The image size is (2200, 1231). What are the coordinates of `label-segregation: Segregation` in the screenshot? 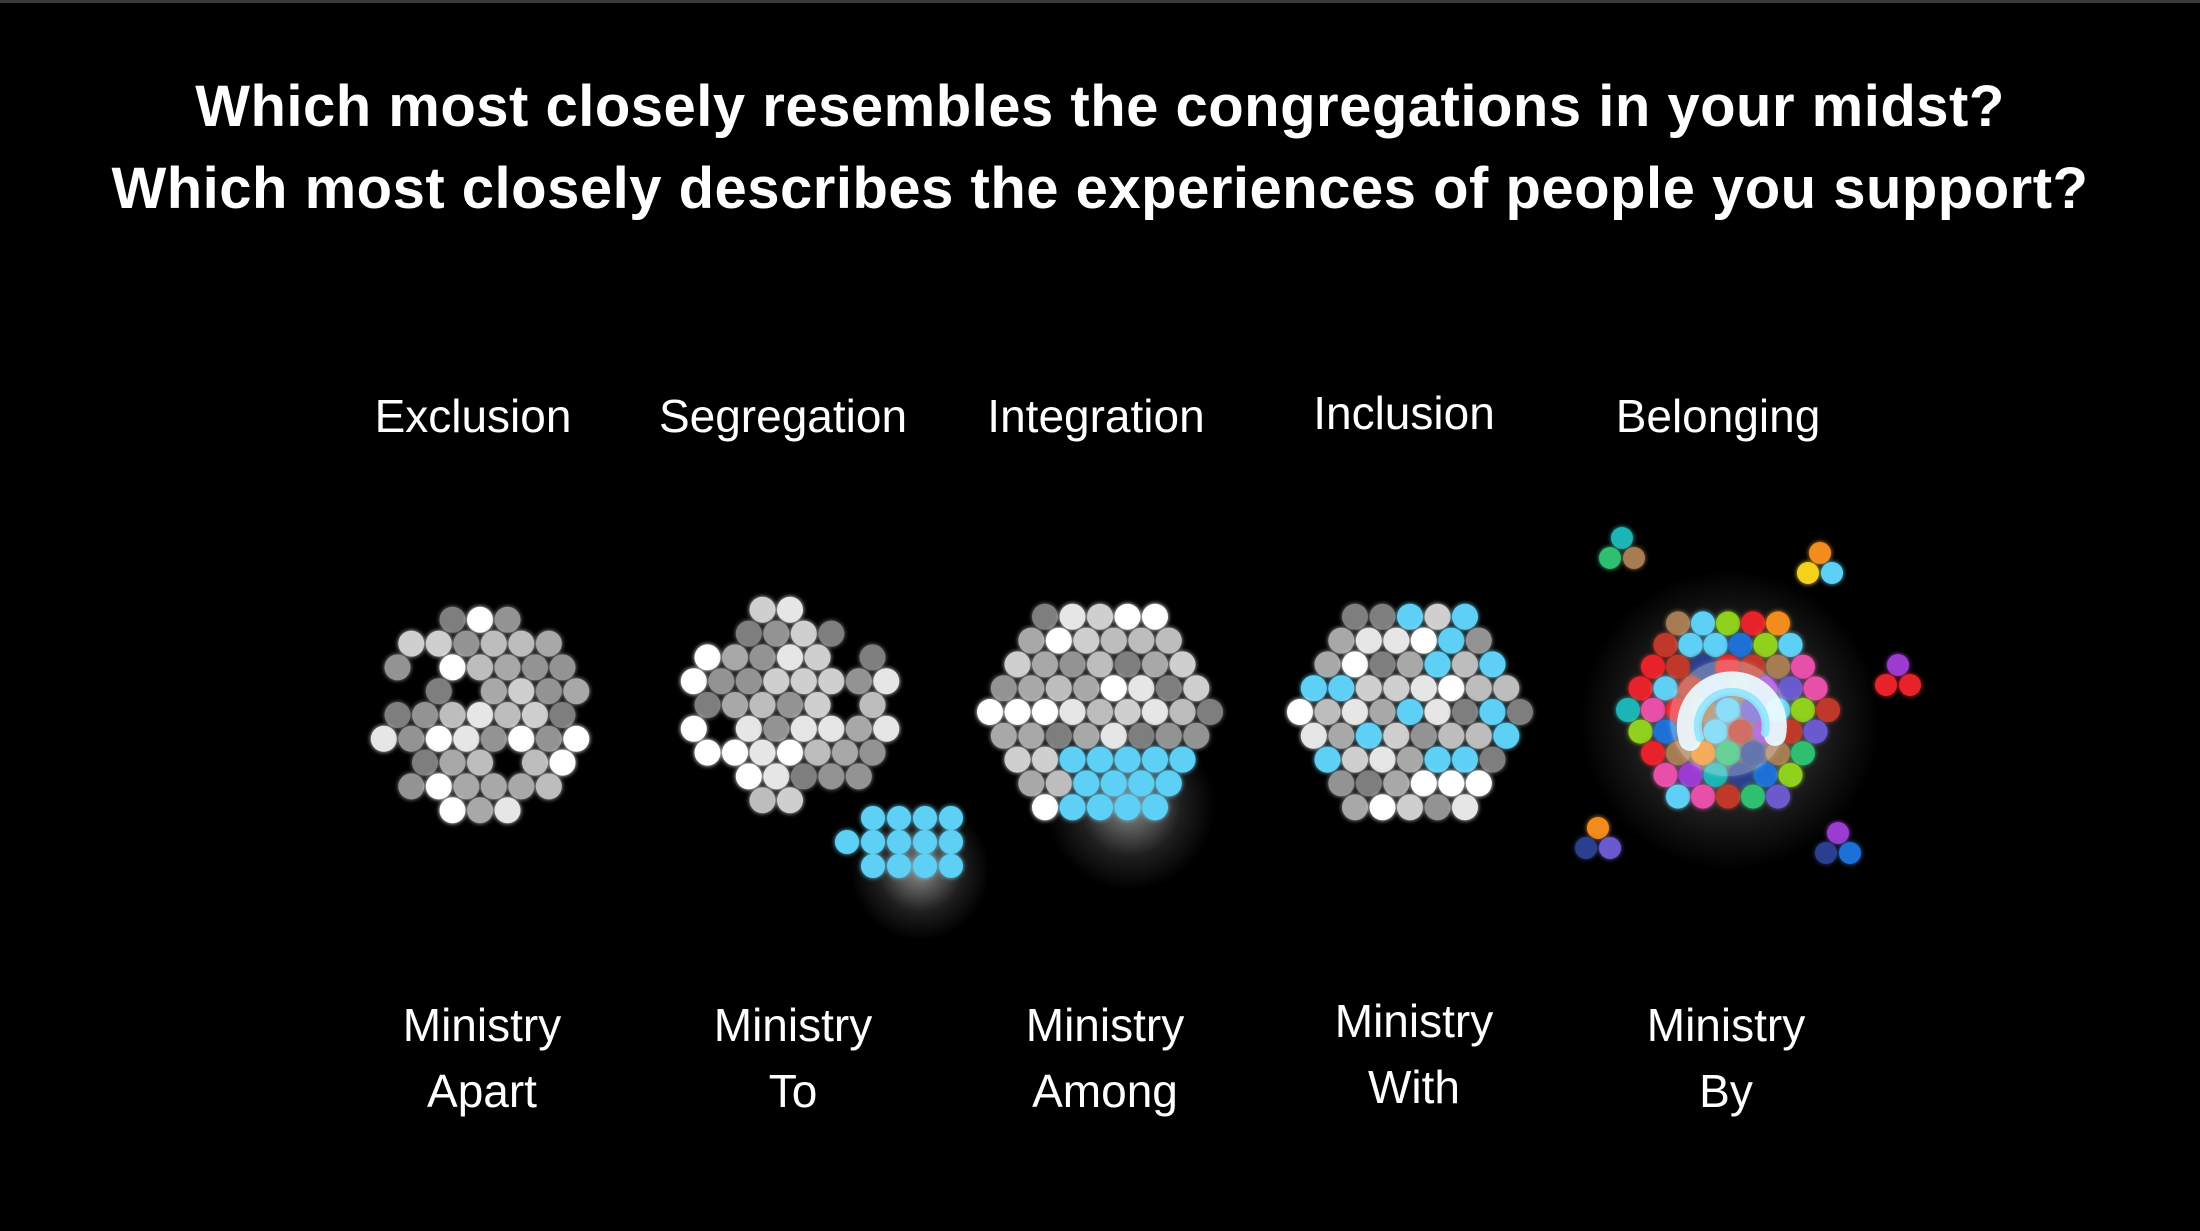 It's located at (783, 416).